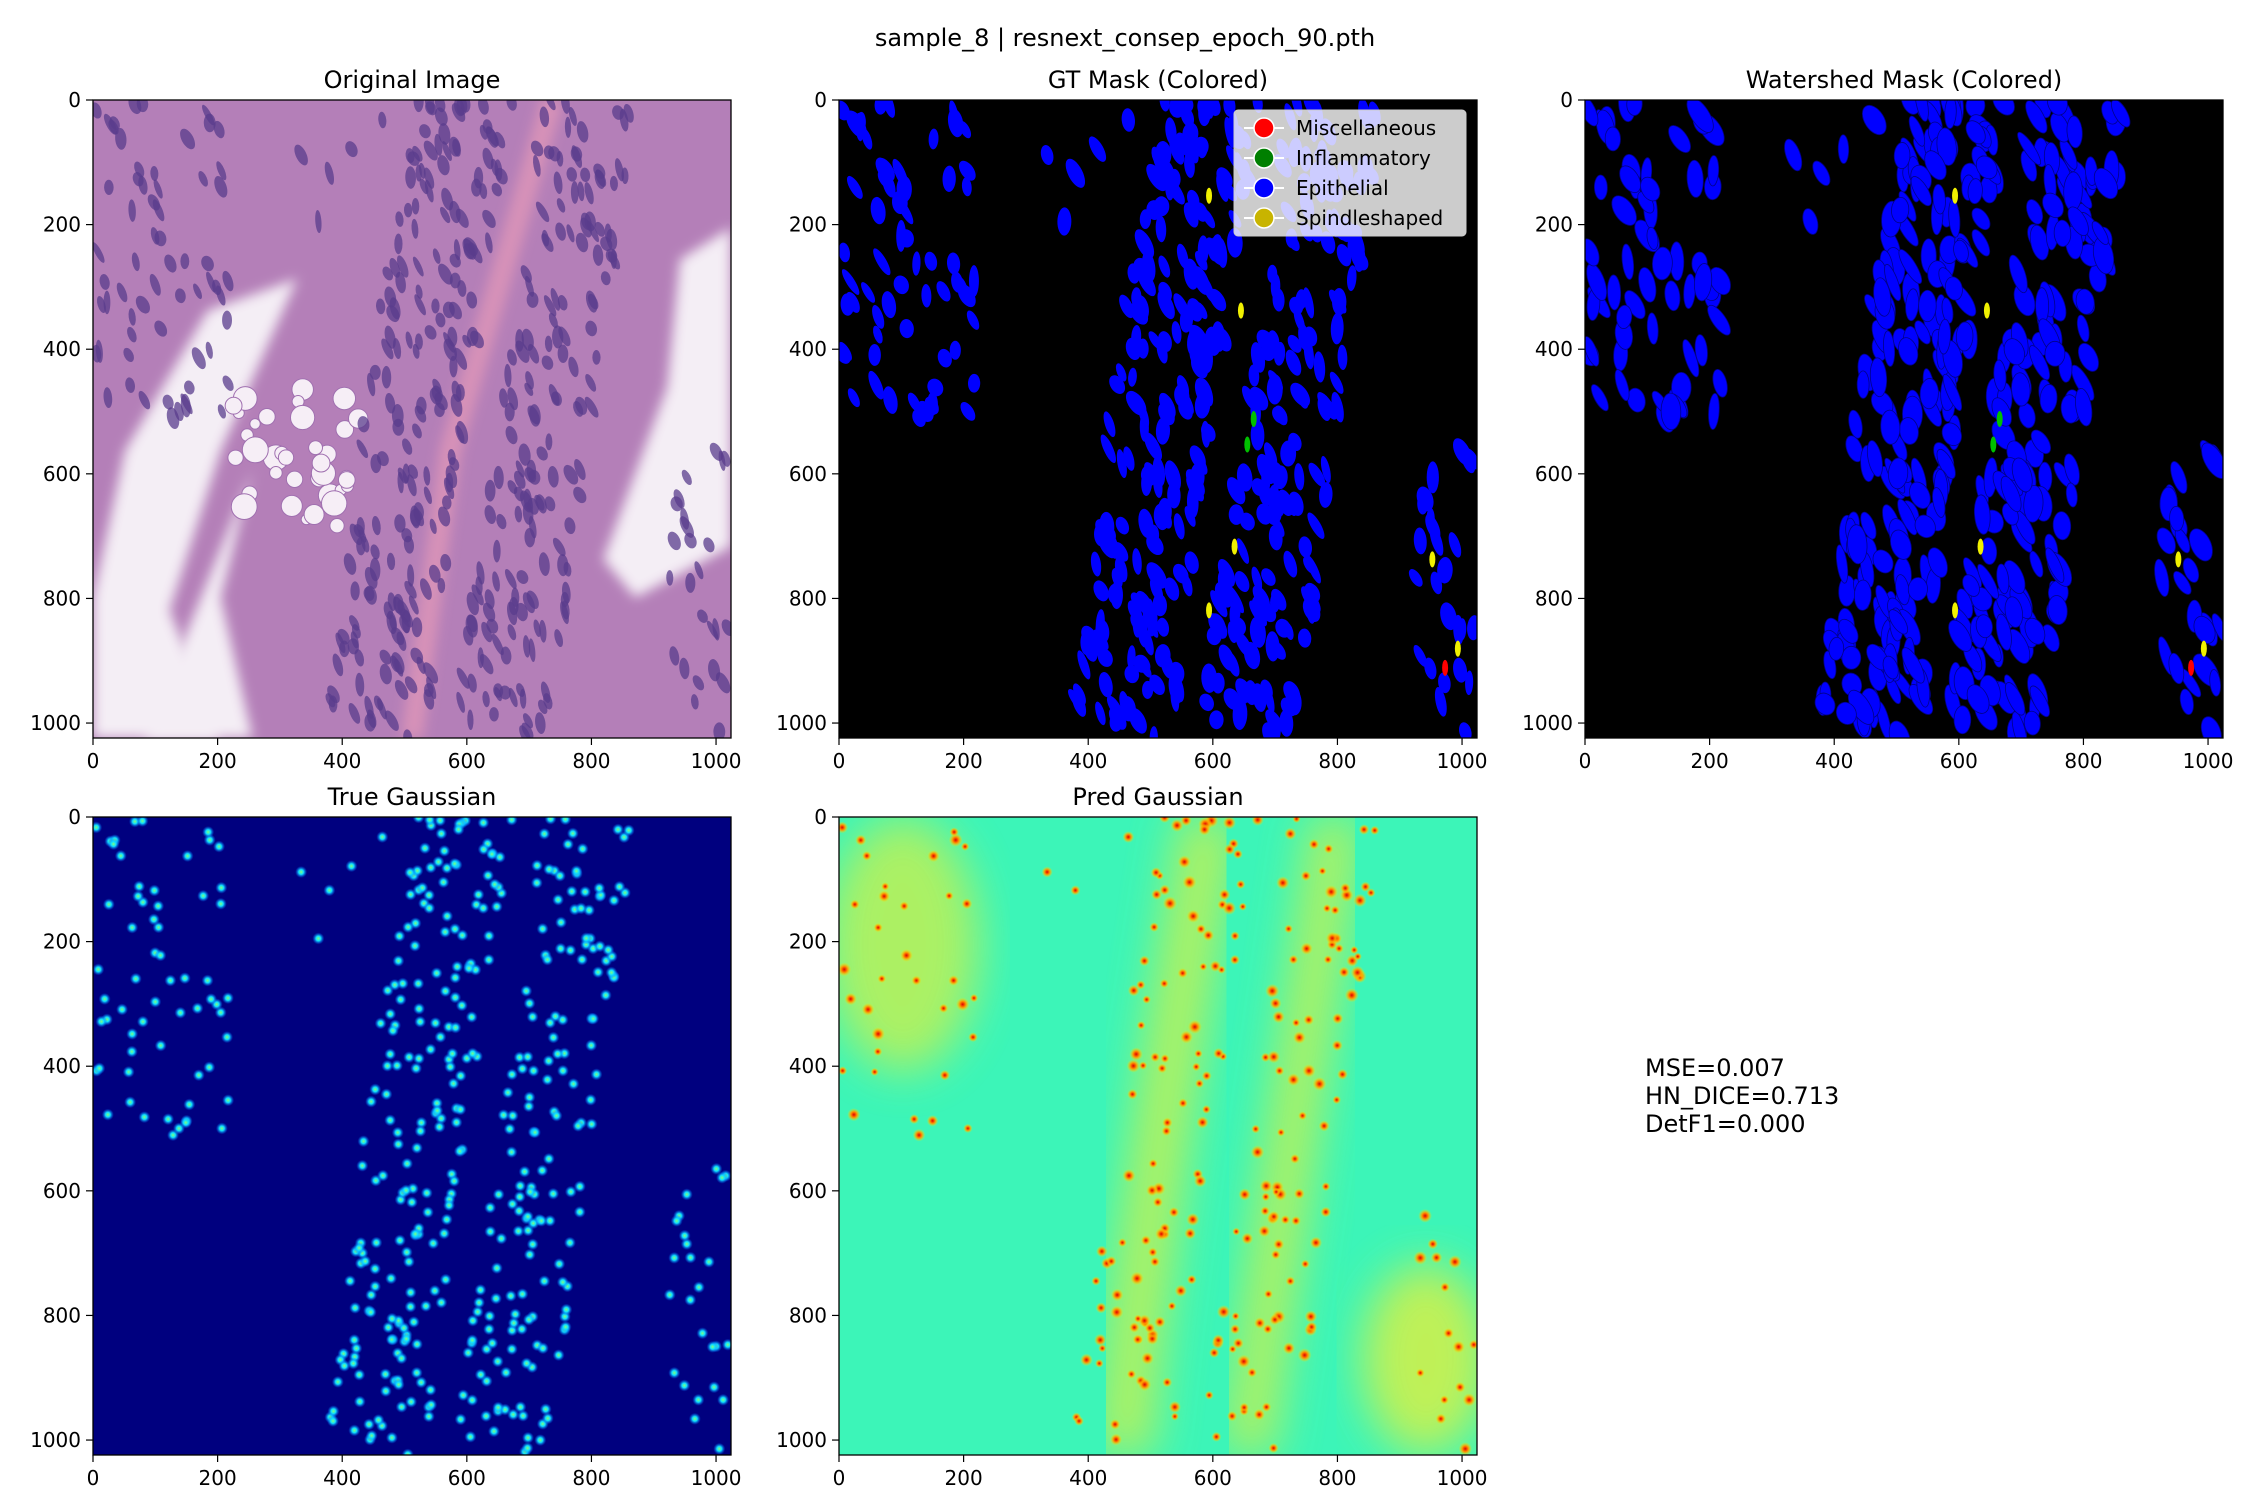 The width and height of the screenshot is (2250, 1500). I want to click on x-tick-label: 800, so click(1337, 1478).